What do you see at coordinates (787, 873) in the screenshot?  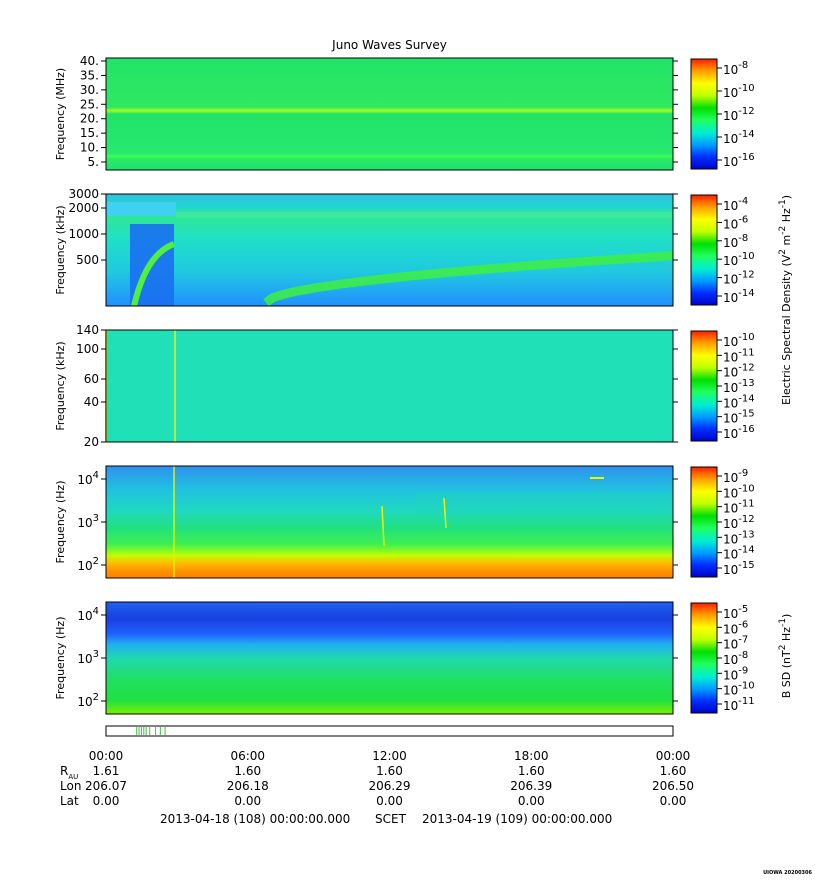 I see `version-stamp: UIOWA 20200306` at bounding box center [787, 873].